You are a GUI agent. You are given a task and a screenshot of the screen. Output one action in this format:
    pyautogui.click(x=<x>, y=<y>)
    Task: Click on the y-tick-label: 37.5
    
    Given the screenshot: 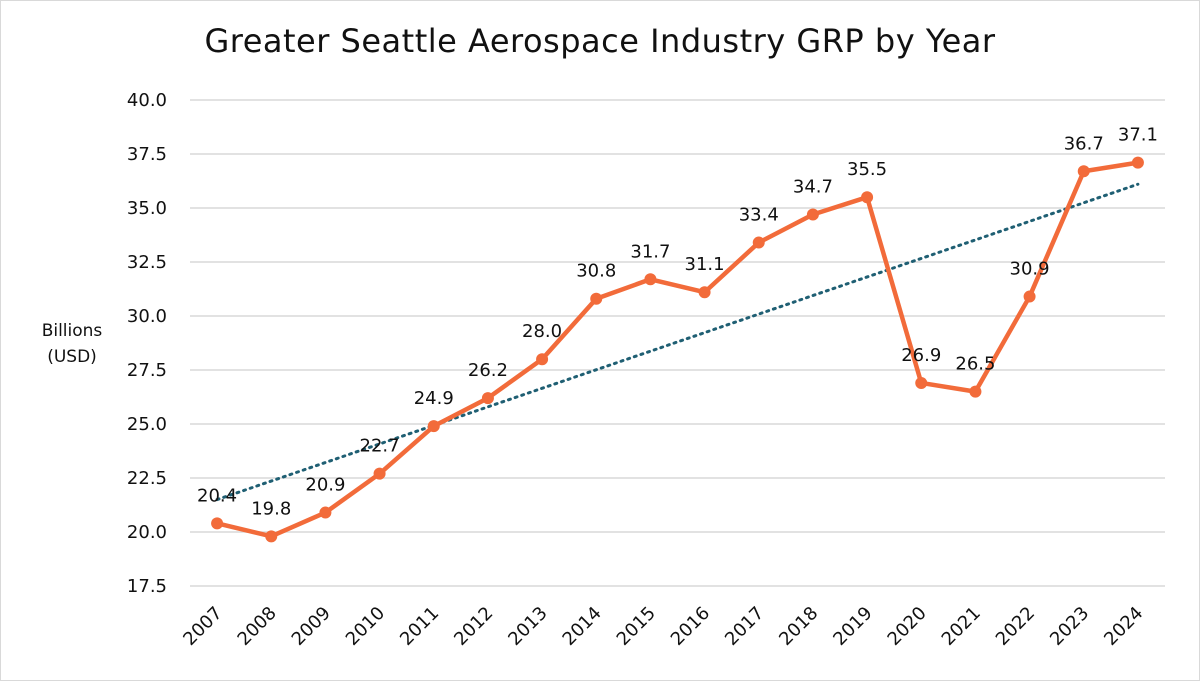 What is the action you would take?
    pyautogui.click(x=147, y=154)
    